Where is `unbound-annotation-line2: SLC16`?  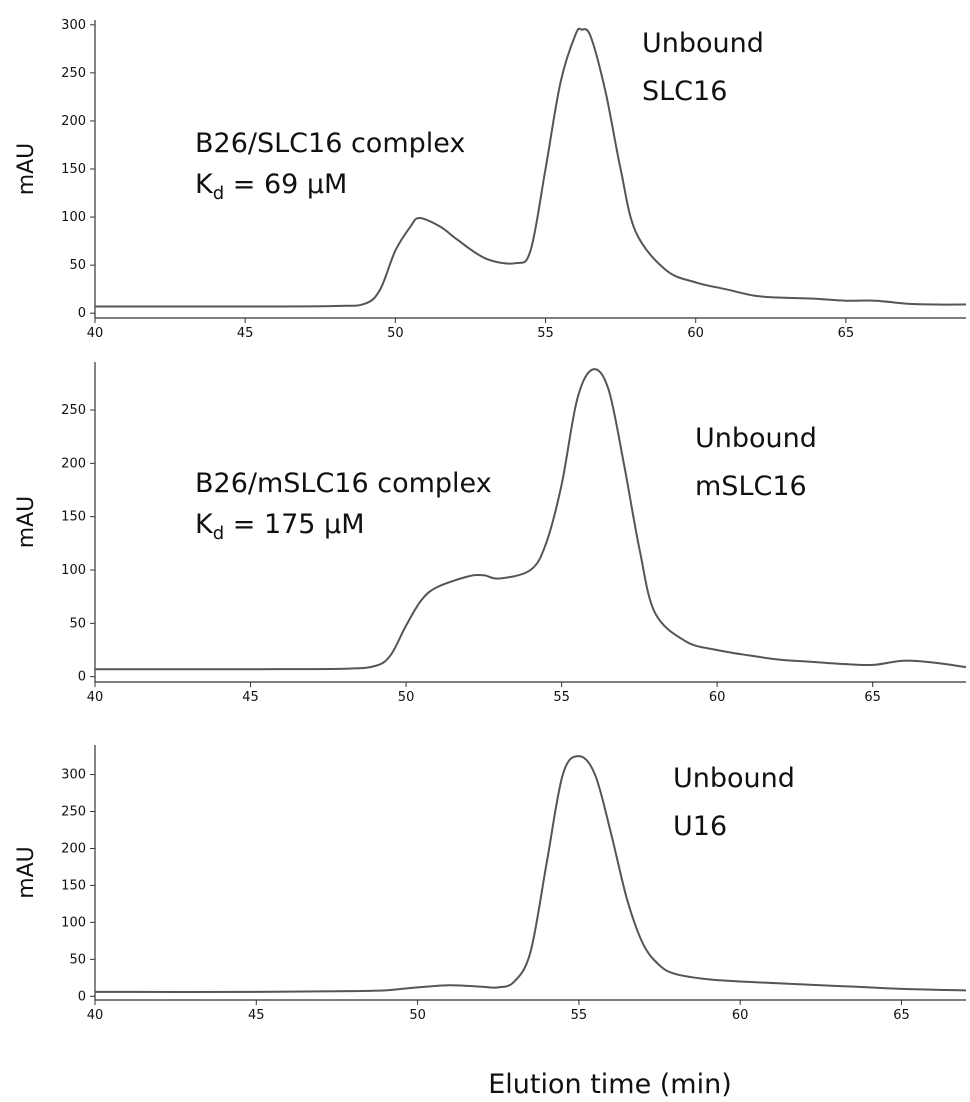
unbound-annotation-line2: SLC16 is located at coordinates (684, 91).